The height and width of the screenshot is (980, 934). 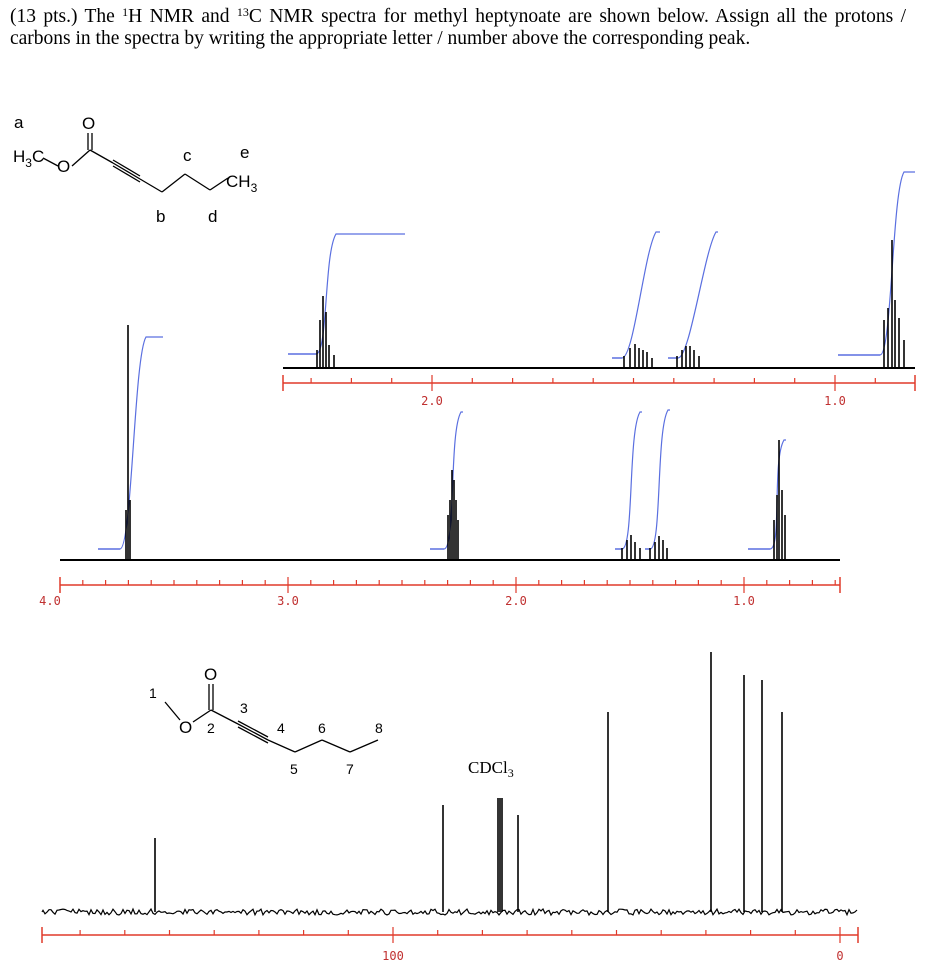 I want to click on proton-label: b, so click(x=160, y=216).